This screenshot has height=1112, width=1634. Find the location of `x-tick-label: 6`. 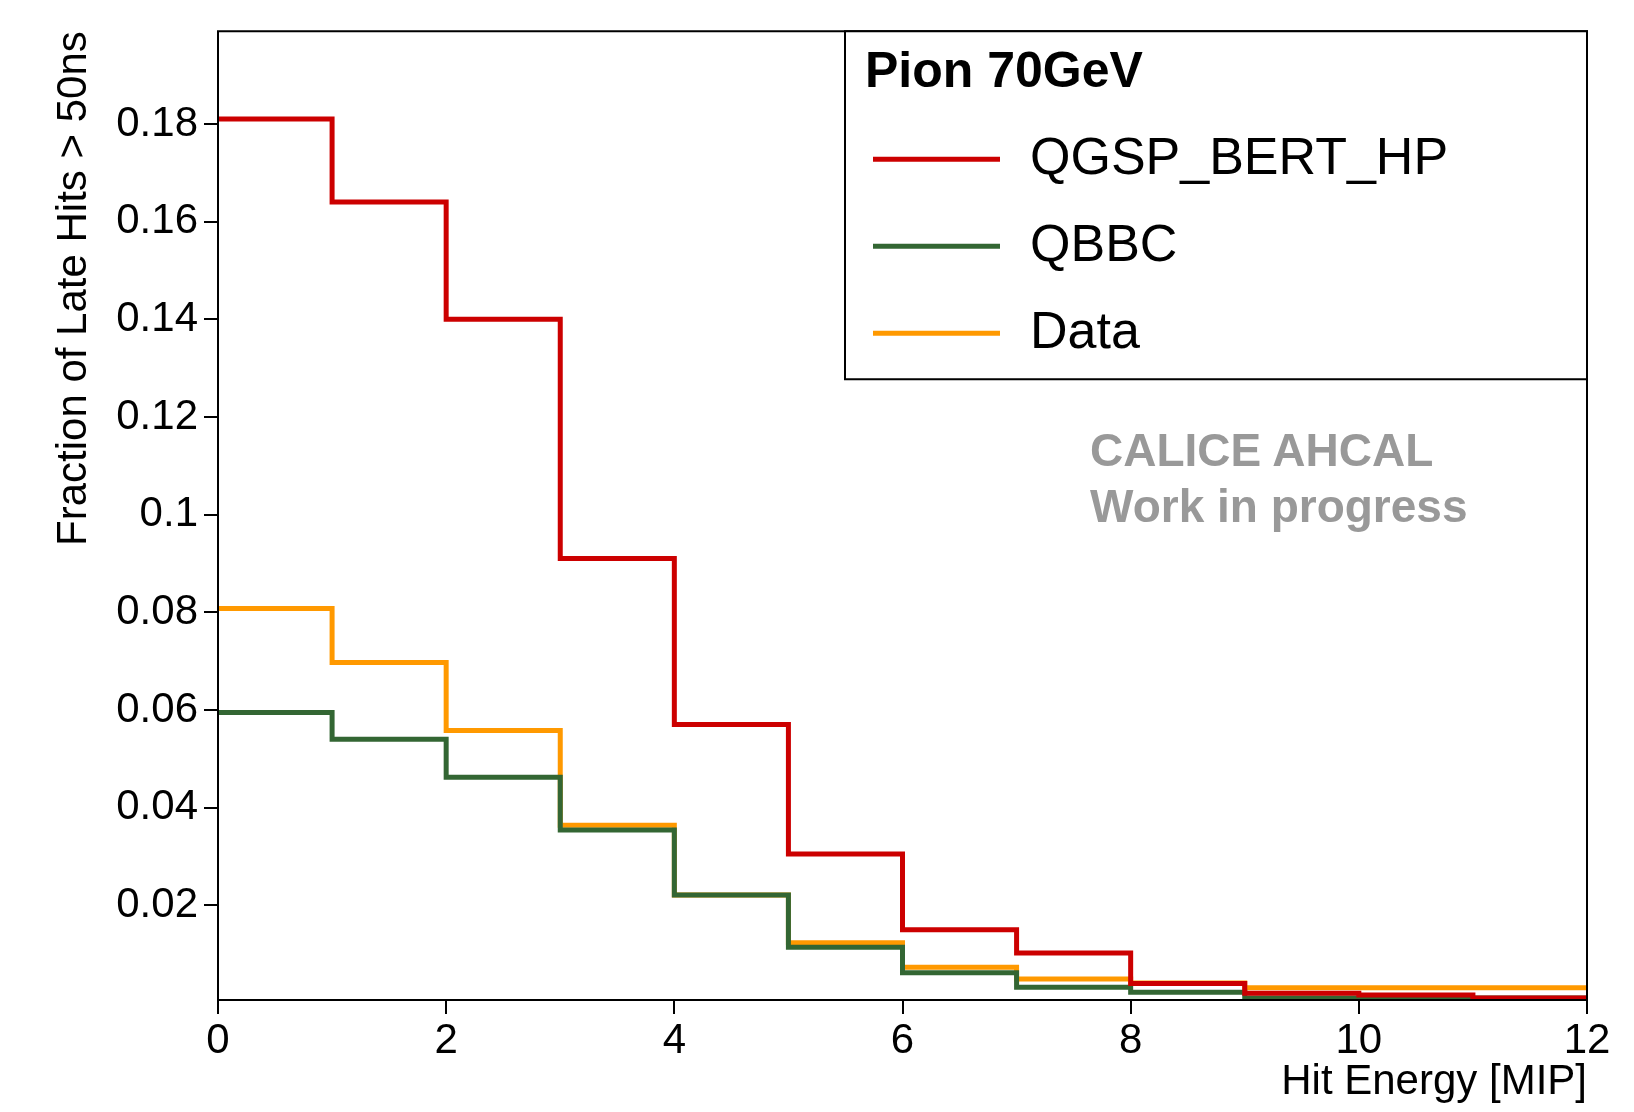

x-tick-label: 6 is located at coordinates (902, 1038).